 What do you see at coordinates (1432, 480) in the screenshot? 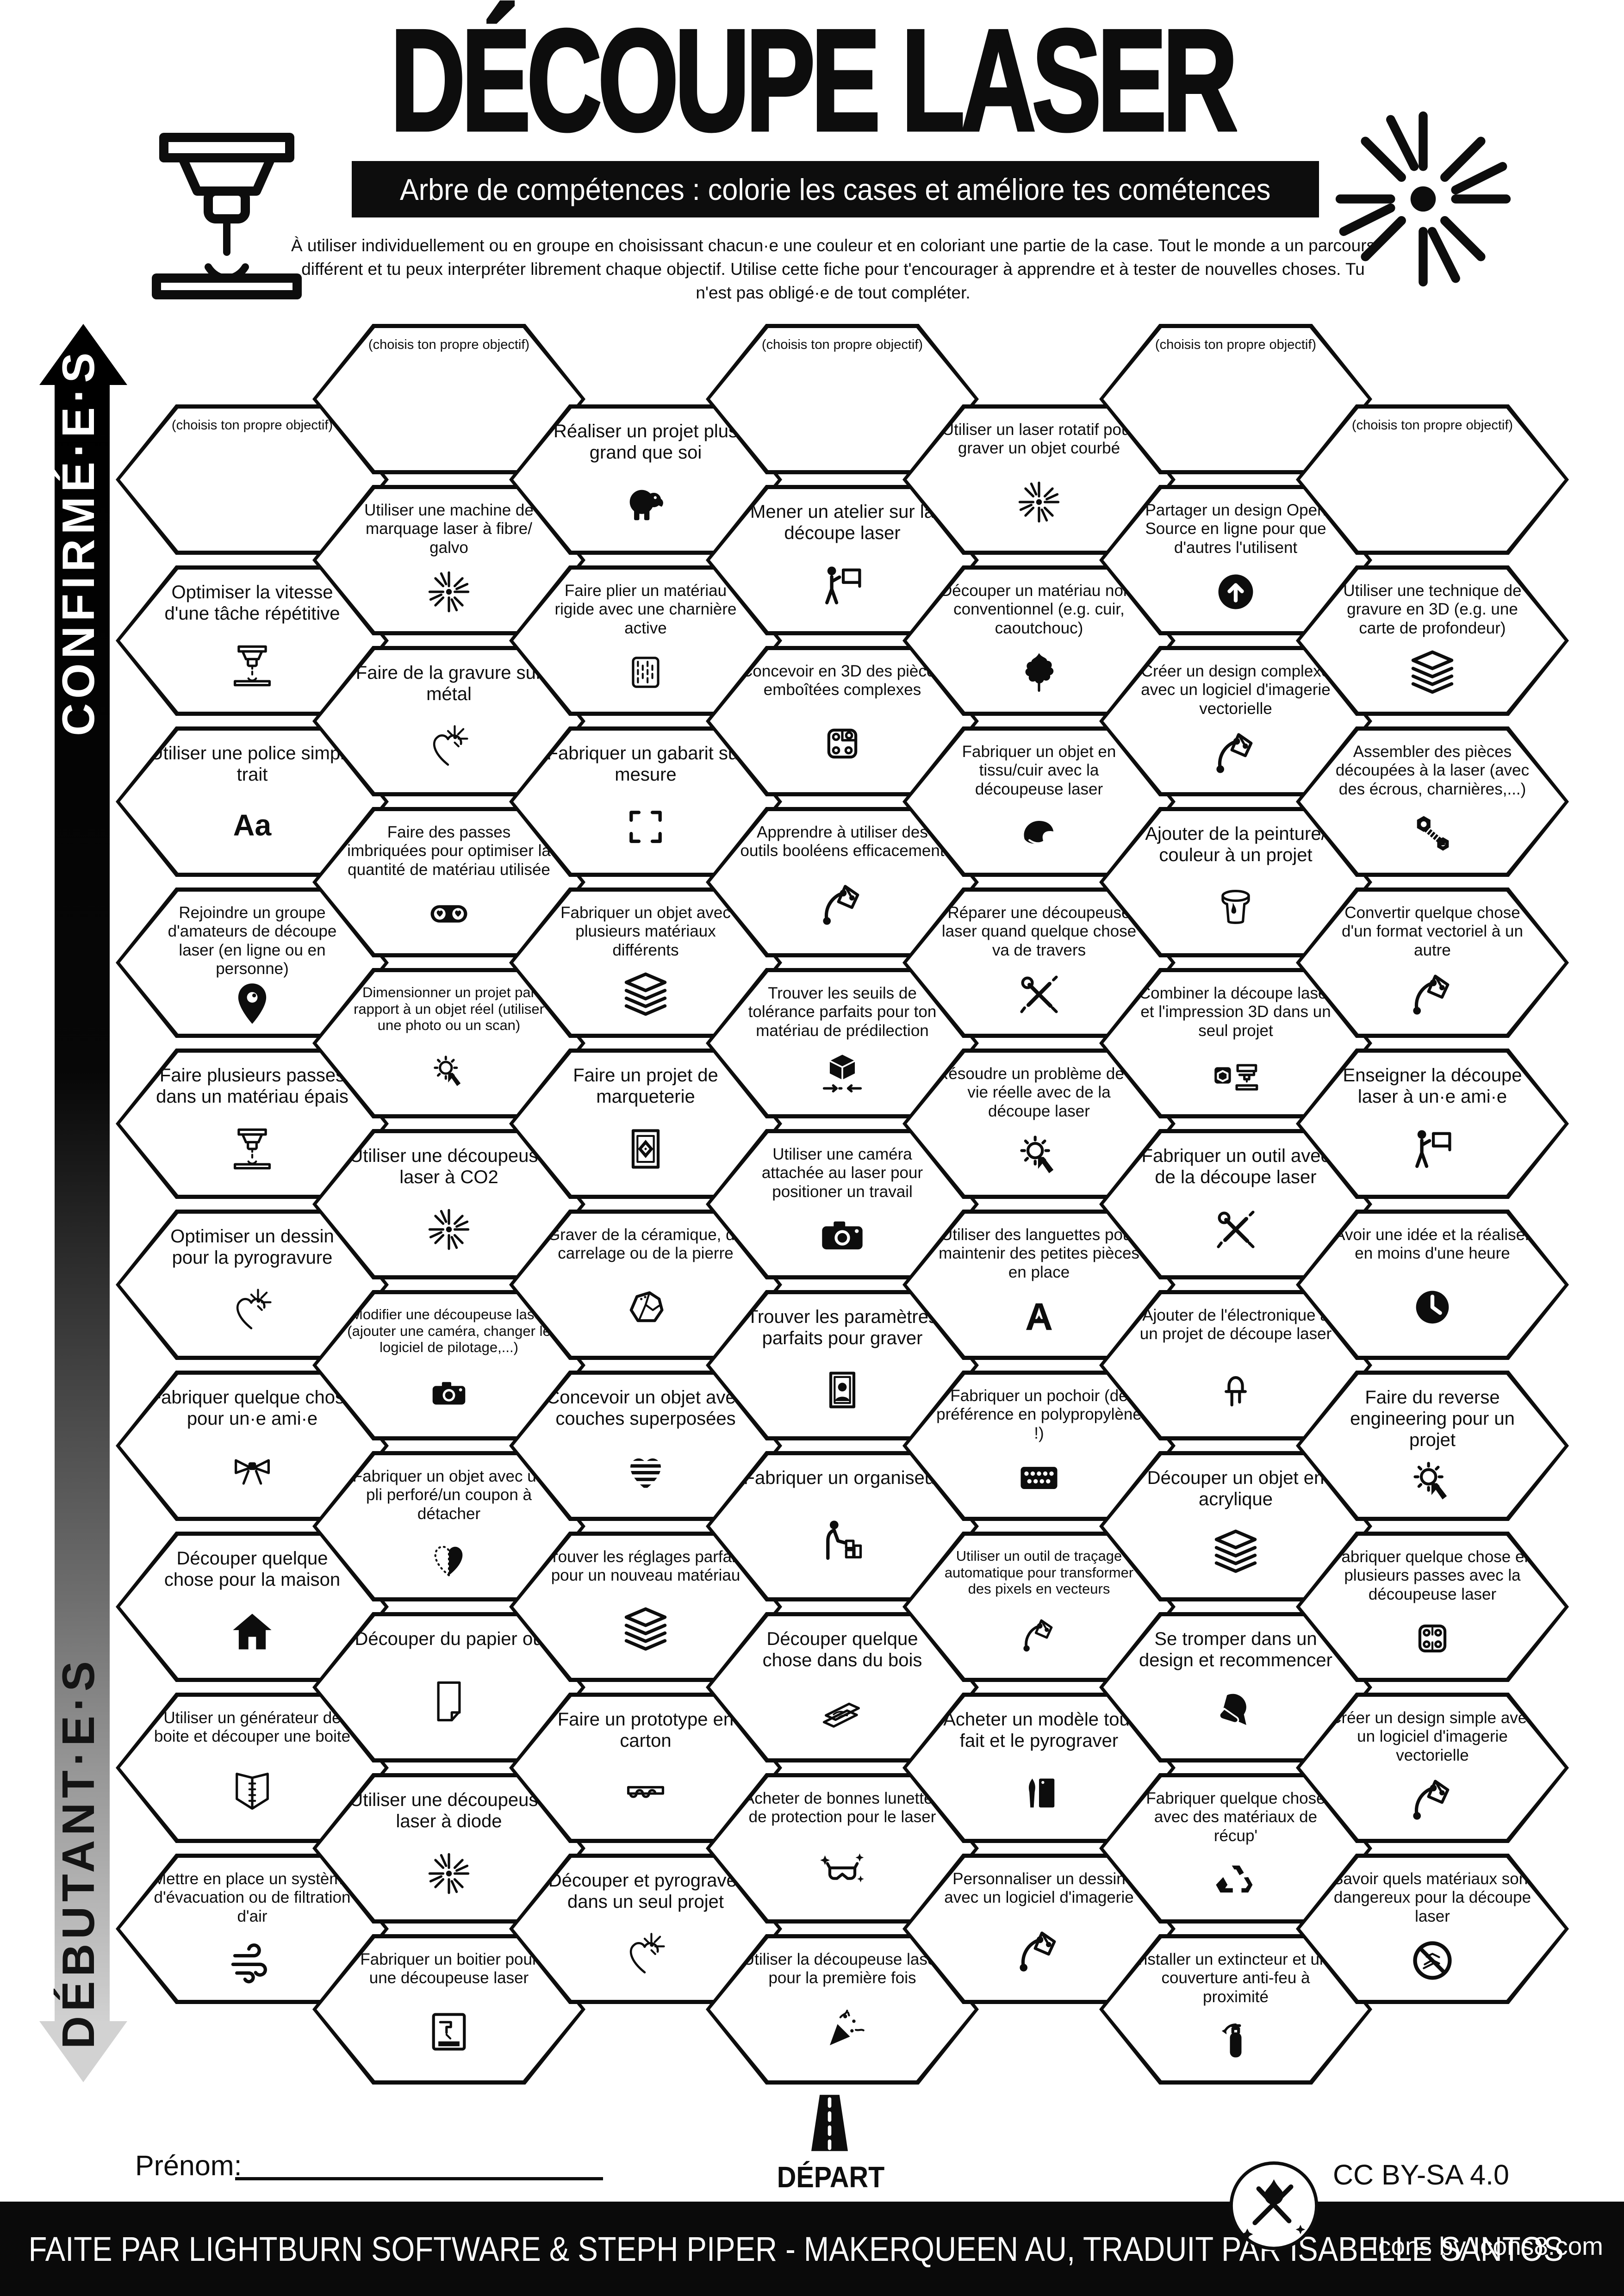
I see `hex-cell-6-0: (choisis ton propre objectif)` at bounding box center [1432, 480].